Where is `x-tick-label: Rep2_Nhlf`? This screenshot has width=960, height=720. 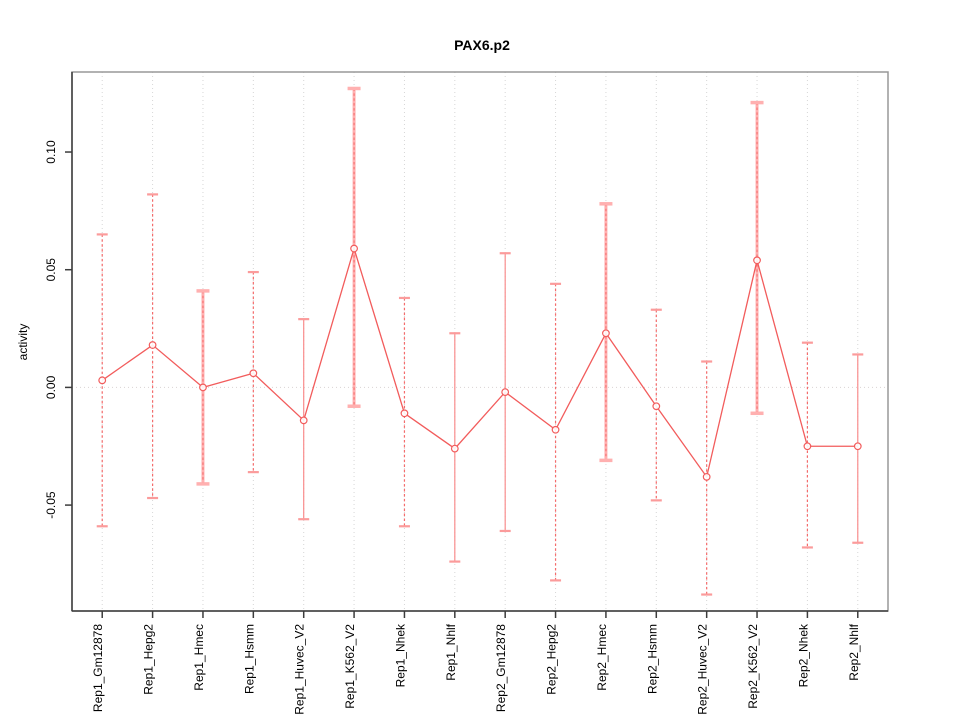 x-tick-label: Rep2_Nhlf is located at coordinates (854, 651).